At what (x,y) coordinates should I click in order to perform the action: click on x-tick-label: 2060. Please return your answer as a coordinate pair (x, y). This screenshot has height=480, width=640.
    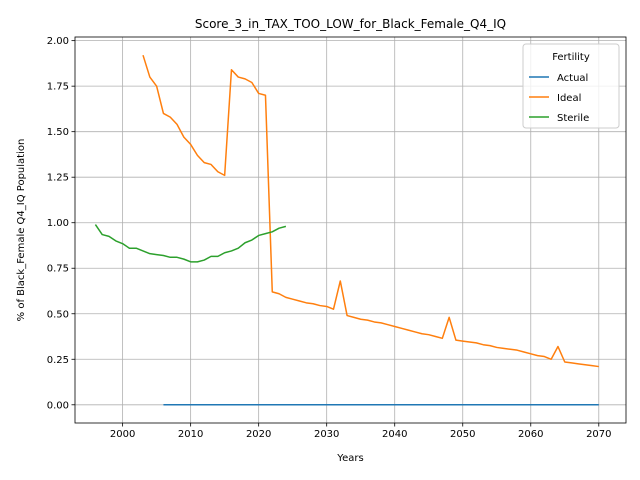
    Looking at the image, I should click on (530, 434).